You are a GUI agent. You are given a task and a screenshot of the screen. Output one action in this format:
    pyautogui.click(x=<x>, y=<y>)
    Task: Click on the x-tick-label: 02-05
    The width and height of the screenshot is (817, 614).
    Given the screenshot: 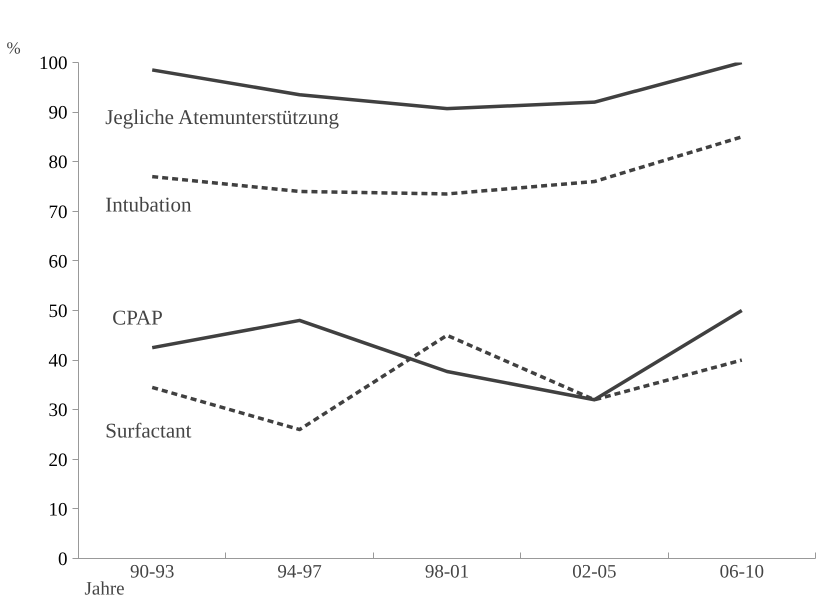 What is the action you would take?
    pyautogui.click(x=594, y=572)
    